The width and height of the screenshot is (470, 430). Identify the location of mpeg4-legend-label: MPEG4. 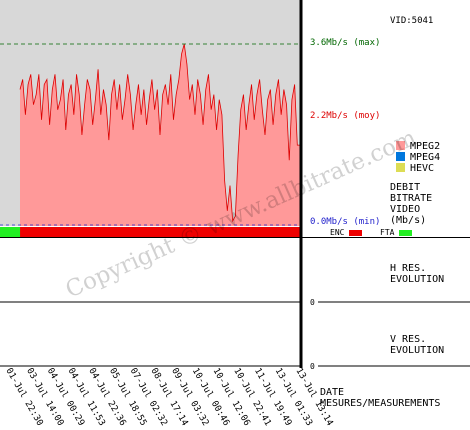
(425, 157).